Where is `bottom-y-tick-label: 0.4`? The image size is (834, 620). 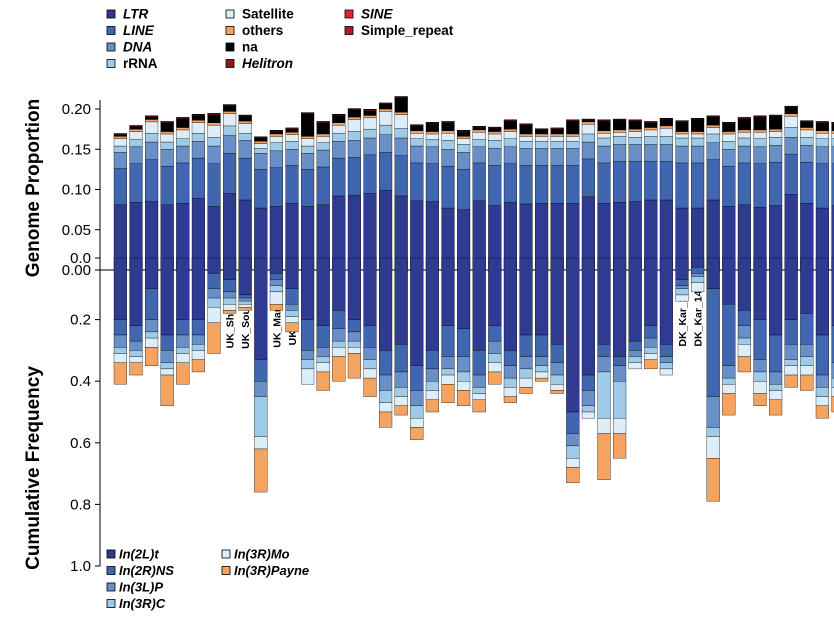
bottom-y-tick-label: 0.4 is located at coordinates (80, 381).